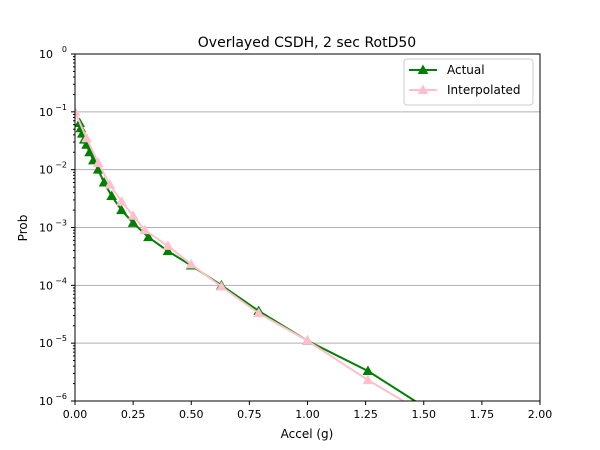  Describe the element at coordinates (61, 280) in the screenshot. I see `y-tick-exponent: −4` at that location.